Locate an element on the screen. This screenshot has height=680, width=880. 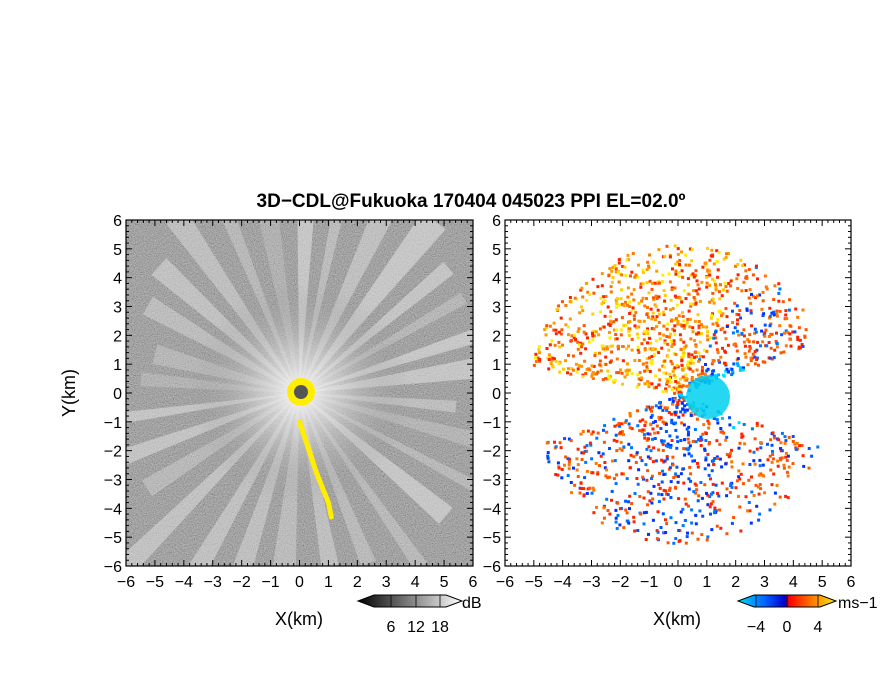
feature-track is located at coordinates (315, 469).